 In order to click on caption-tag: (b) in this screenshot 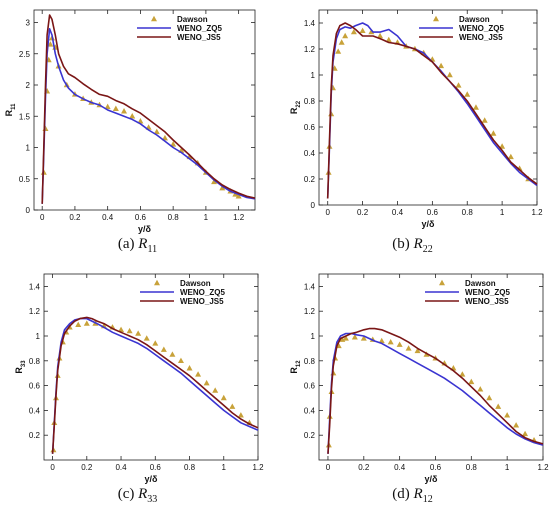, I will do `click(401, 244)`.